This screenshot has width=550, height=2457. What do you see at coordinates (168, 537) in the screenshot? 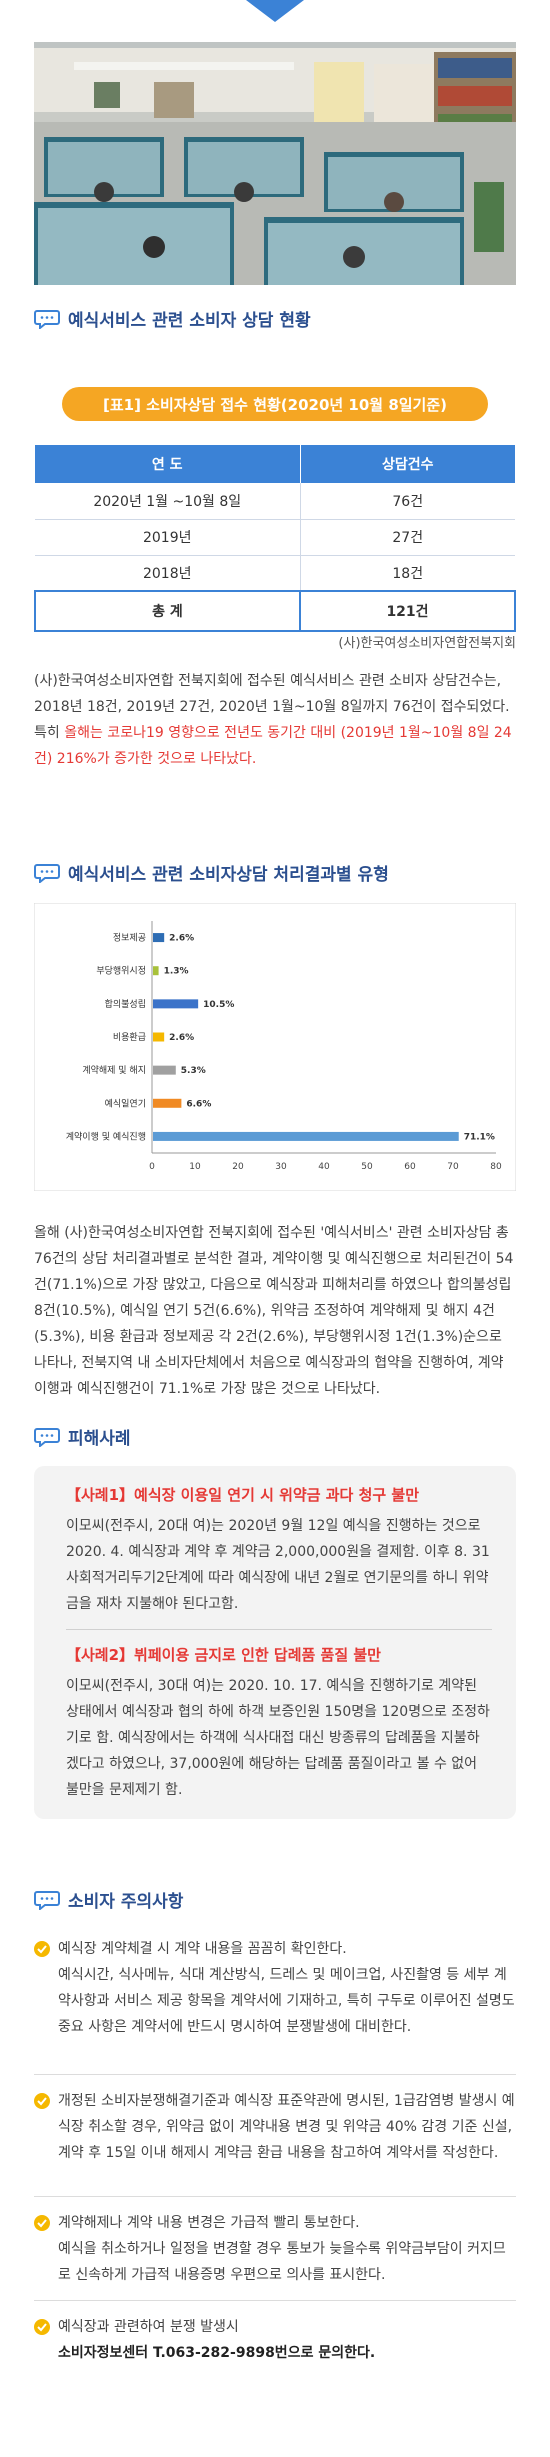
I see `table-cell-year: 2019년` at bounding box center [168, 537].